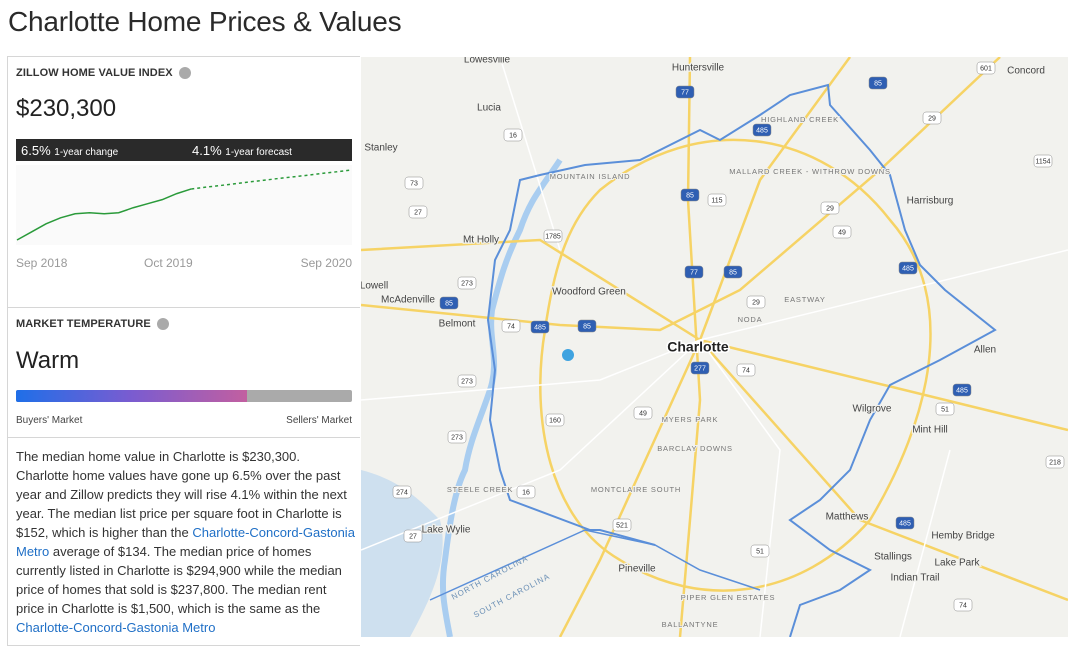 Image resolution: width=1080 pixels, height=646 pixels. Describe the element at coordinates (104, 214) in the screenshot. I see `history-line` at that location.